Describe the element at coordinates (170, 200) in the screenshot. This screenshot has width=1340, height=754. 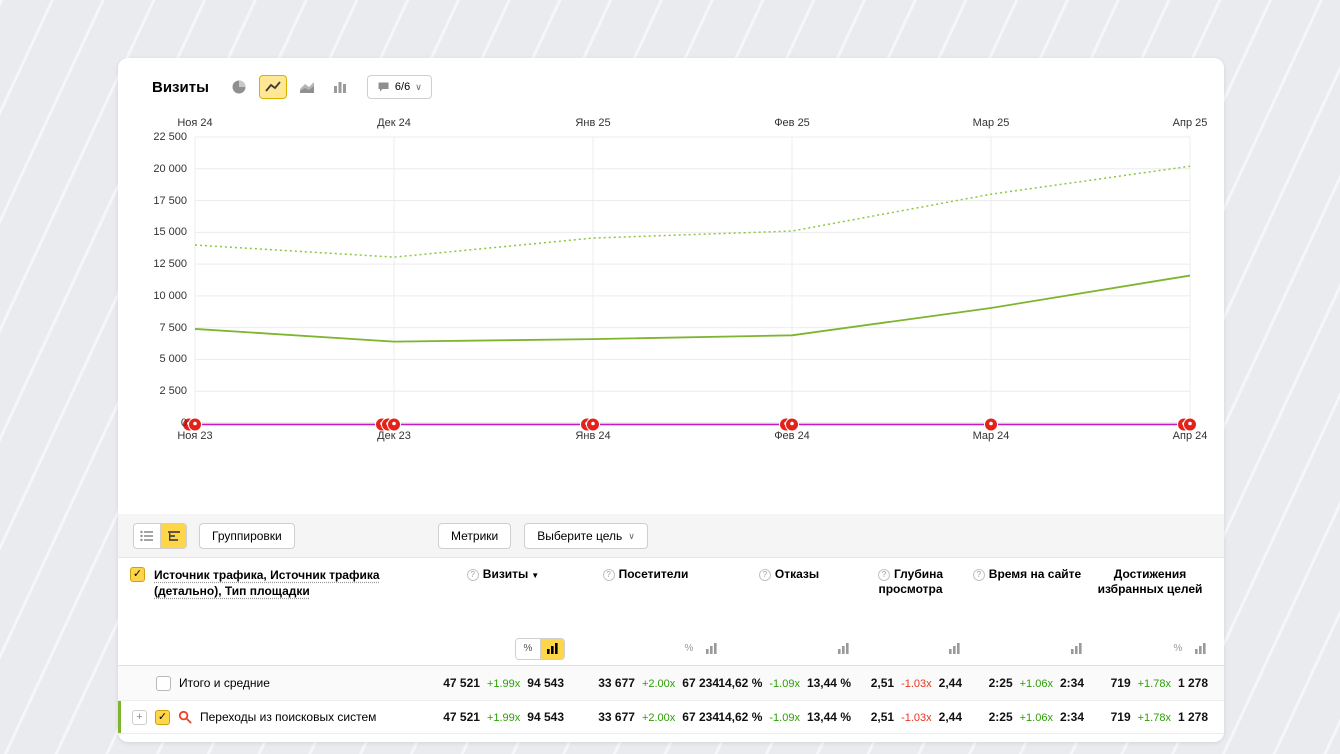
I see `y-tick-label: 17 500` at that location.